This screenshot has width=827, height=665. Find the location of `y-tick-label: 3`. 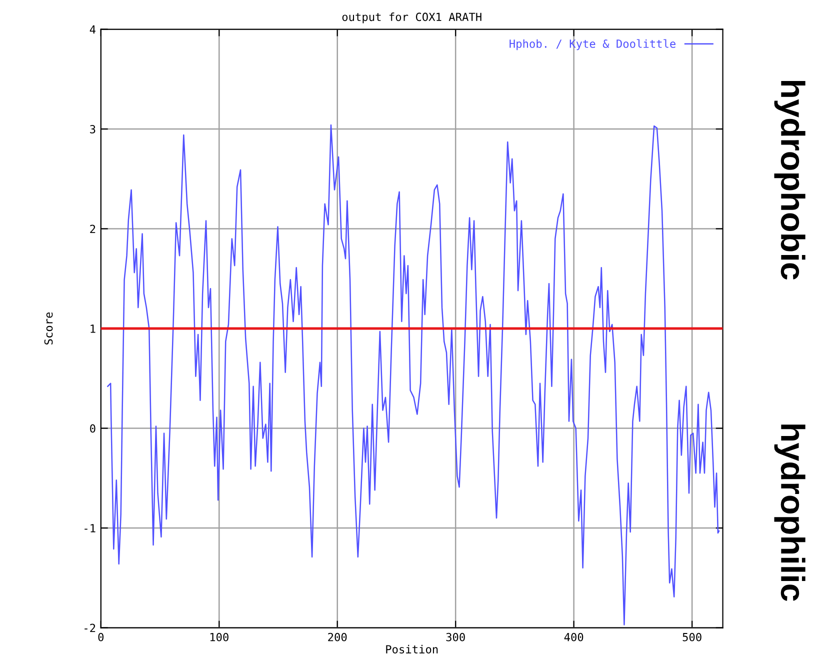

y-tick-label: 3 is located at coordinates (93, 129).